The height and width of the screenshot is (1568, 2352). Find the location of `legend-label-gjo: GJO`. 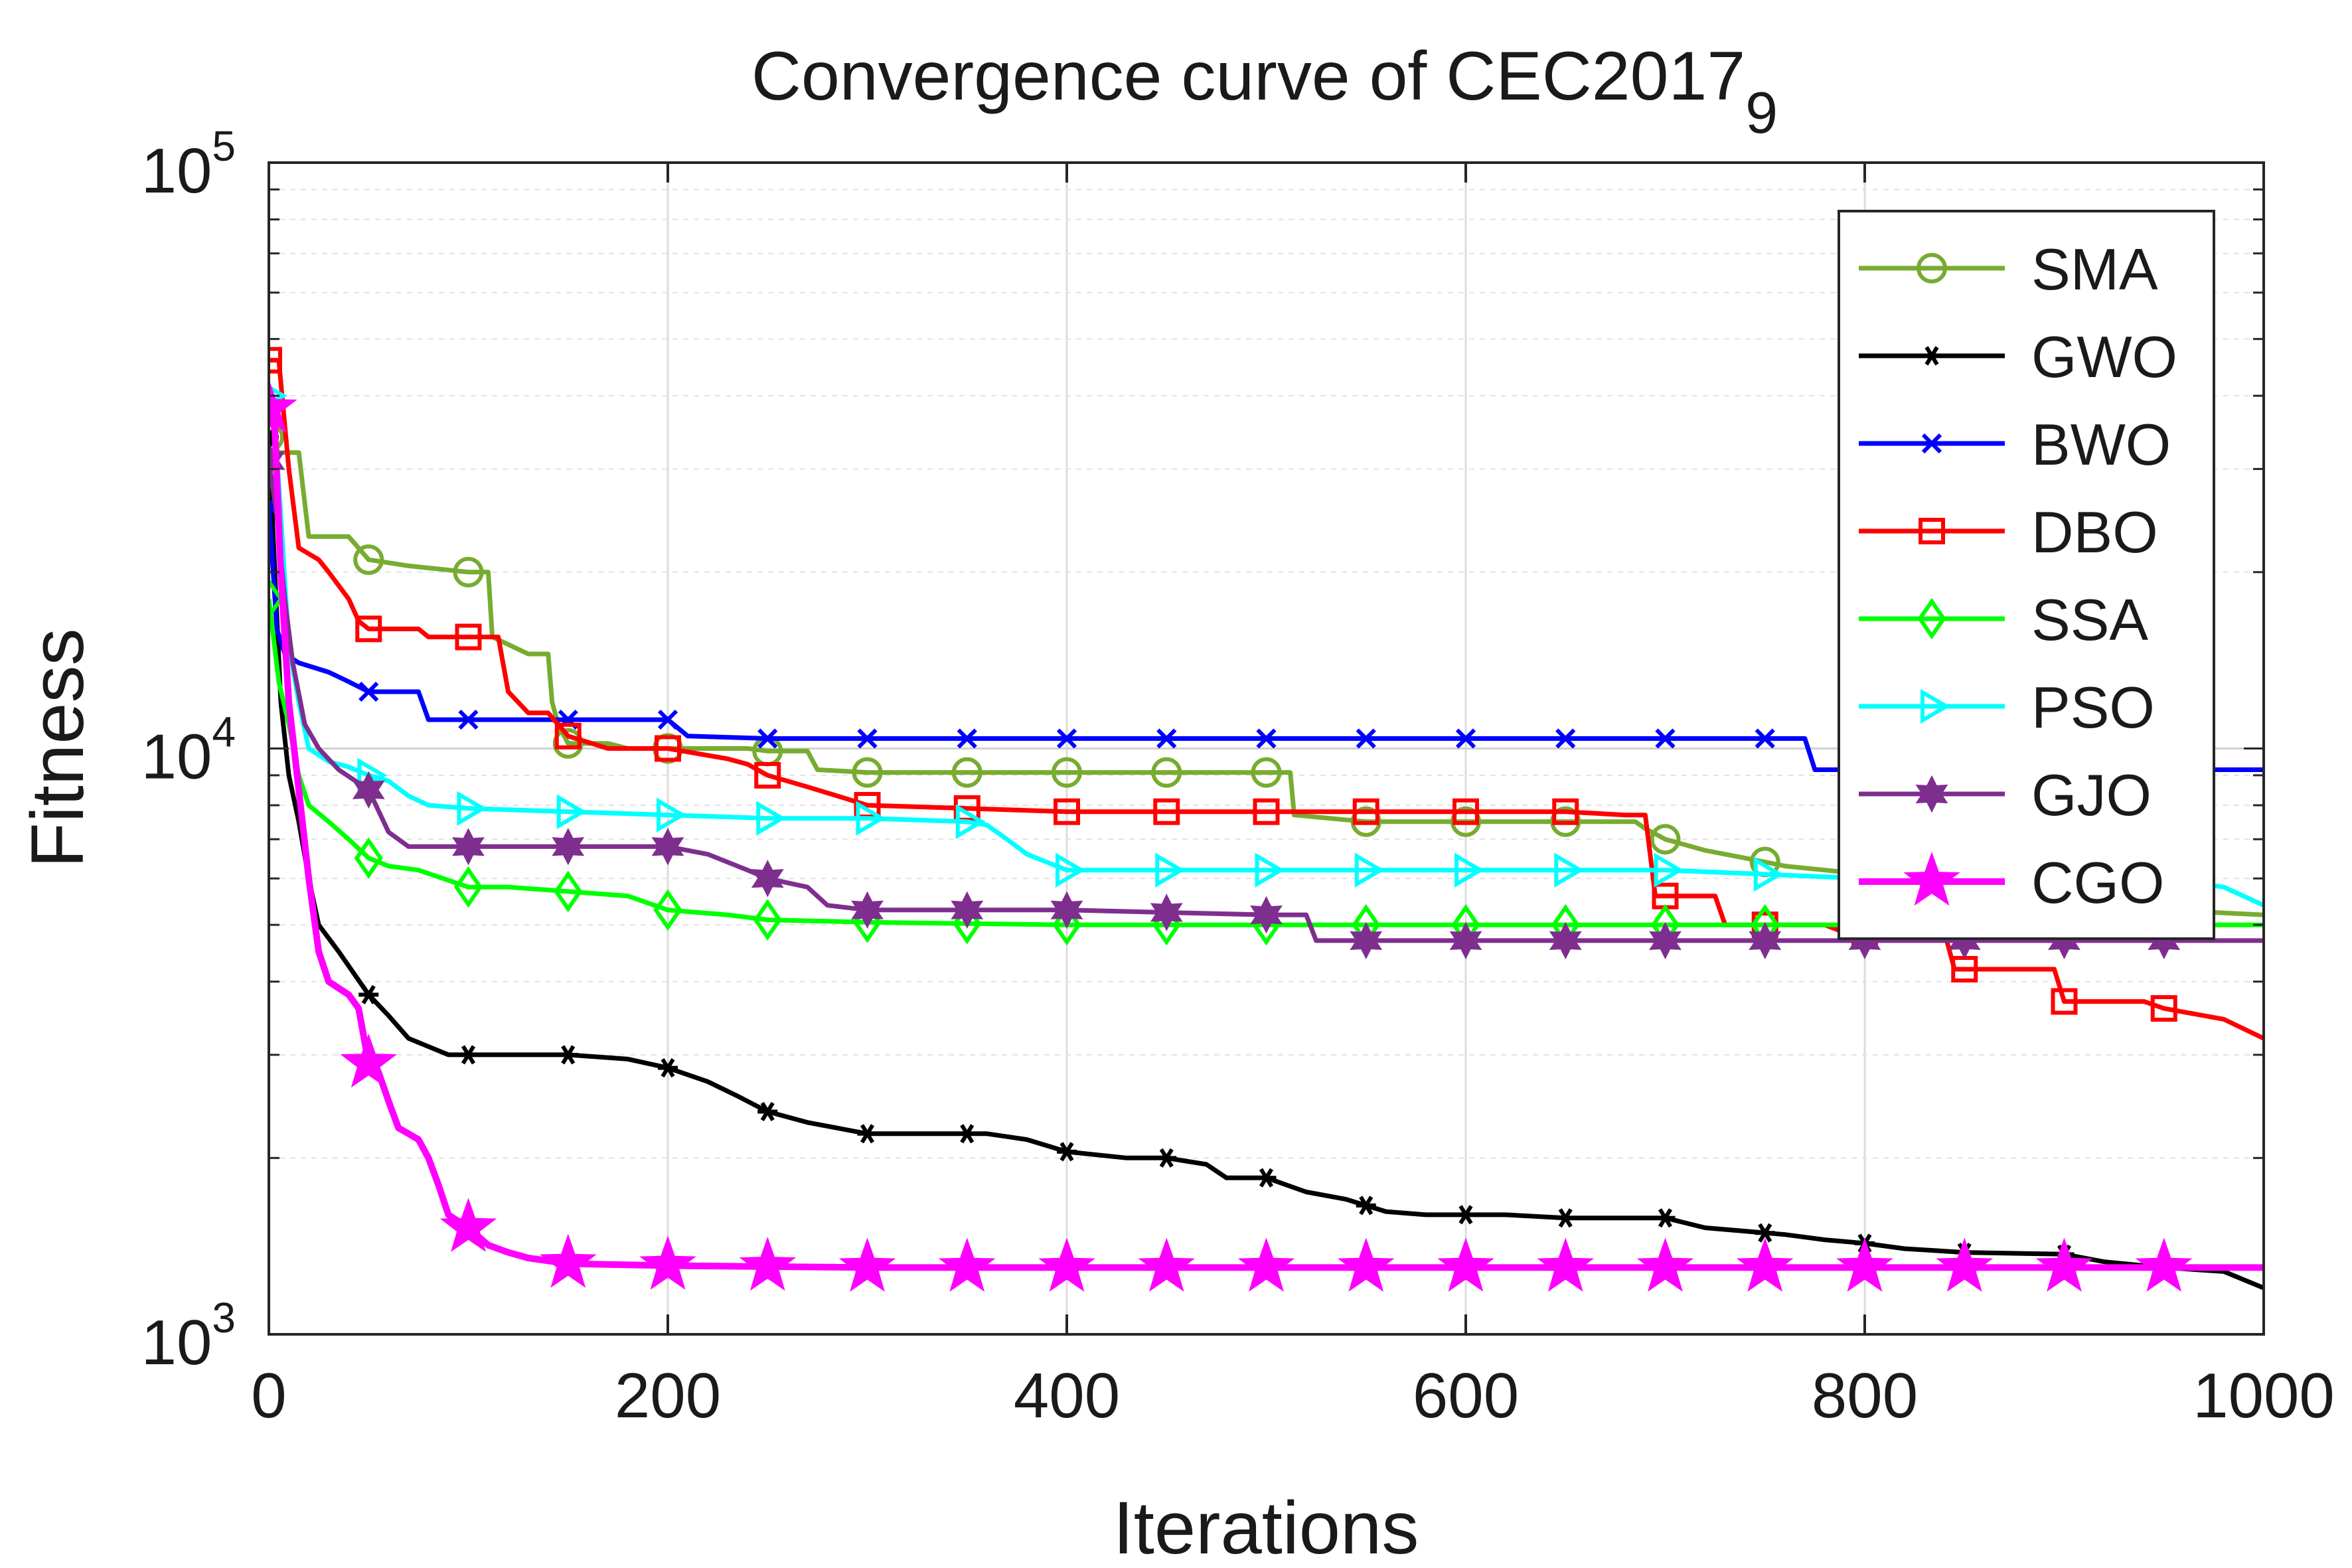

legend-label-gjo: GJO is located at coordinates (2092, 795).